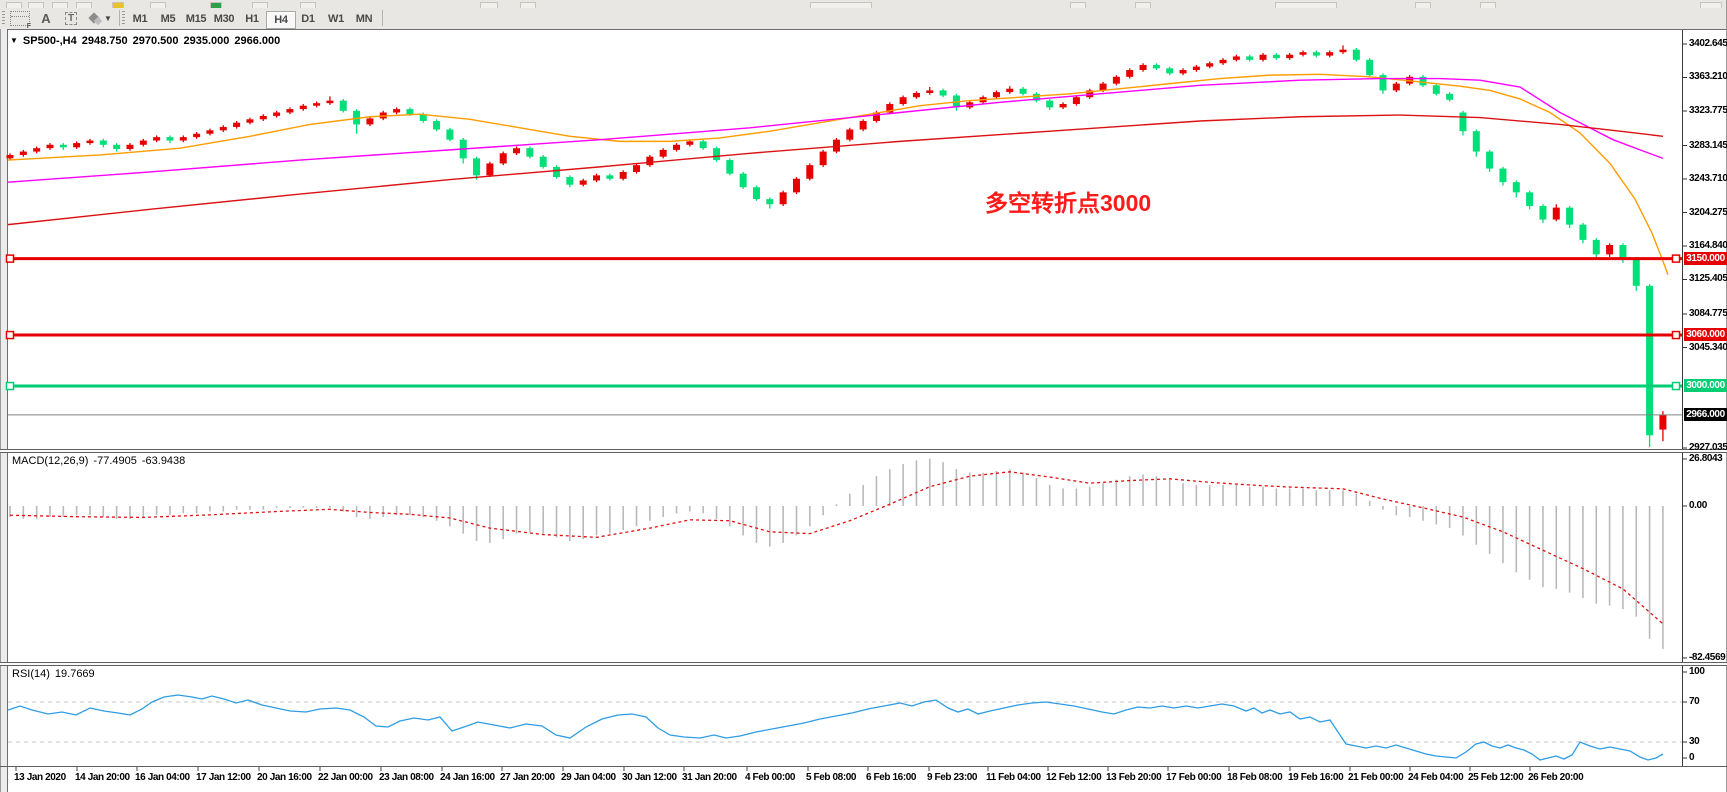  I want to click on date-label: 4 Feb 00:00, so click(770, 777).